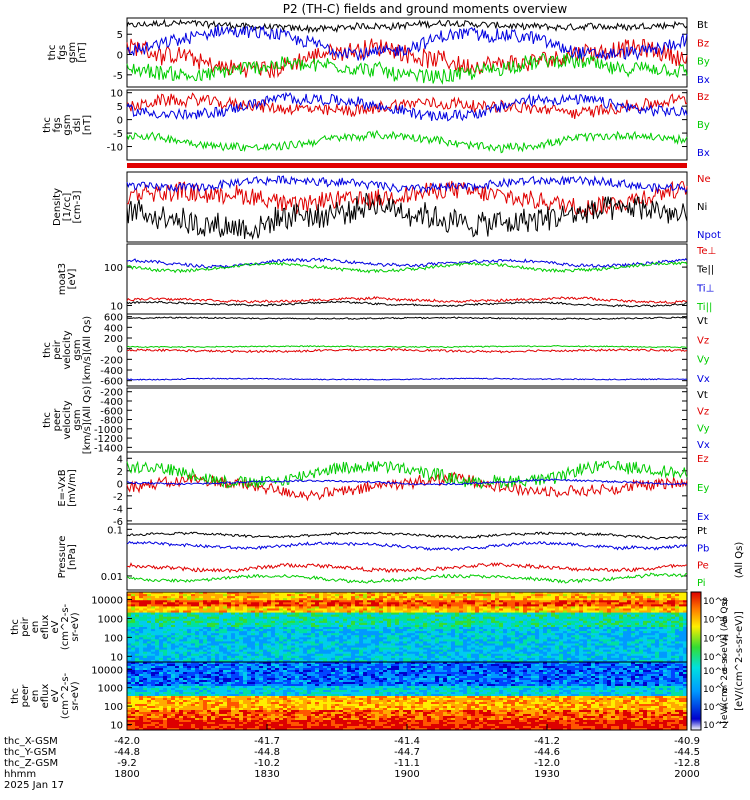 The height and width of the screenshot is (800, 750). Describe the element at coordinates (703, 62) in the screenshot. I see `legend-By: By` at that location.